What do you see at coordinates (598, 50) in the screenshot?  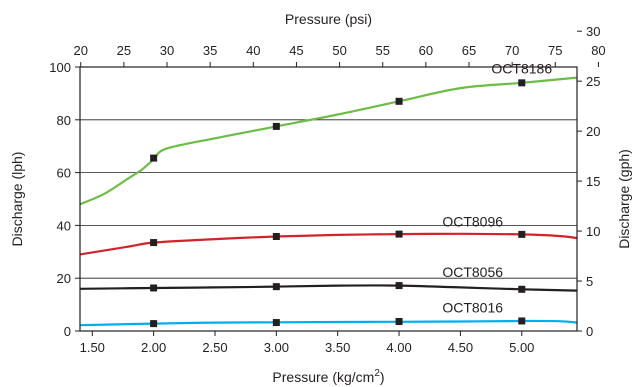 I see `x2-tick-label: 80` at bounding box center [598, 50].